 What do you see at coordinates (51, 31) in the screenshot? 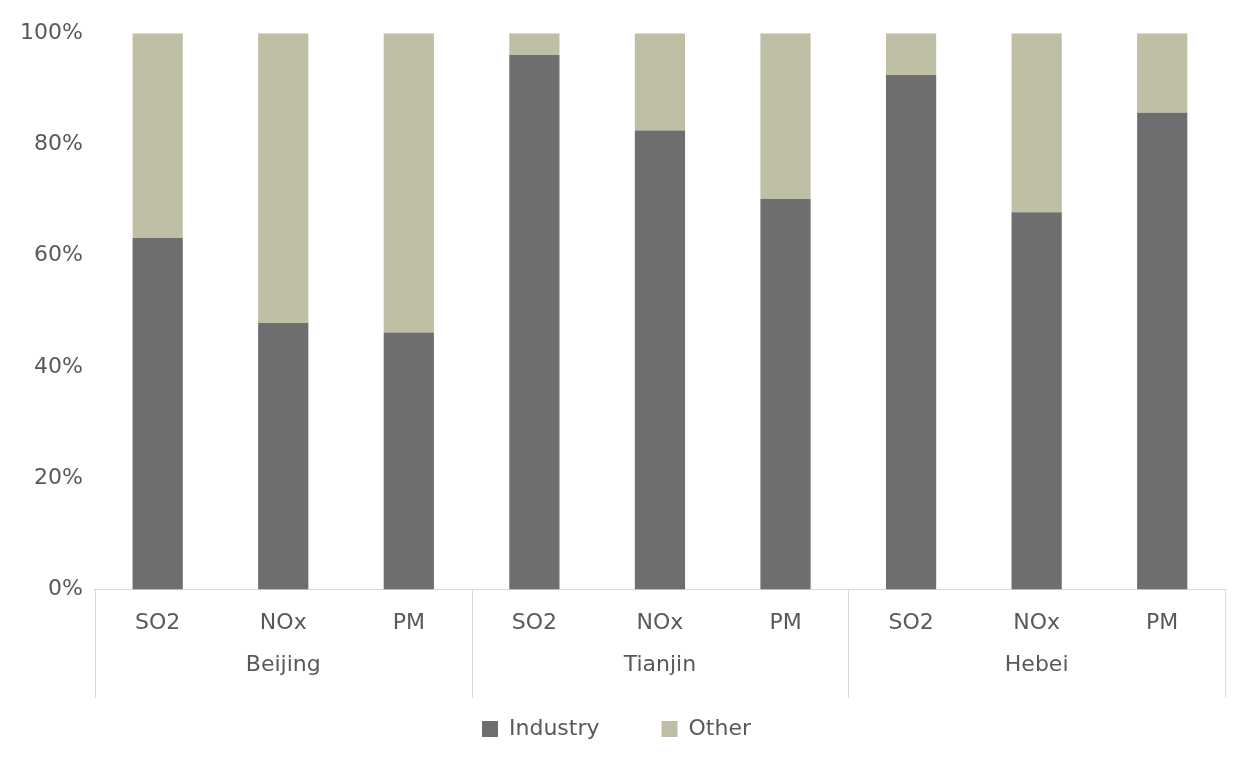
I see `y-tick-label: 100%` at bounding box center [51, 31].